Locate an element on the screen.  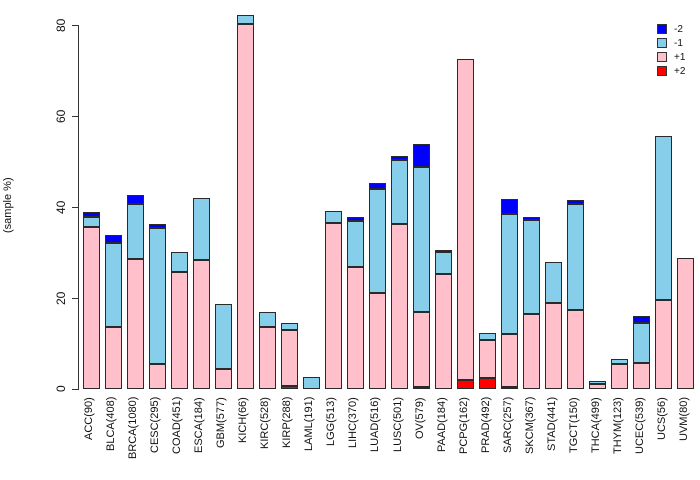
x-category-label: PCPG(162) is located at coordinates (463, 425).